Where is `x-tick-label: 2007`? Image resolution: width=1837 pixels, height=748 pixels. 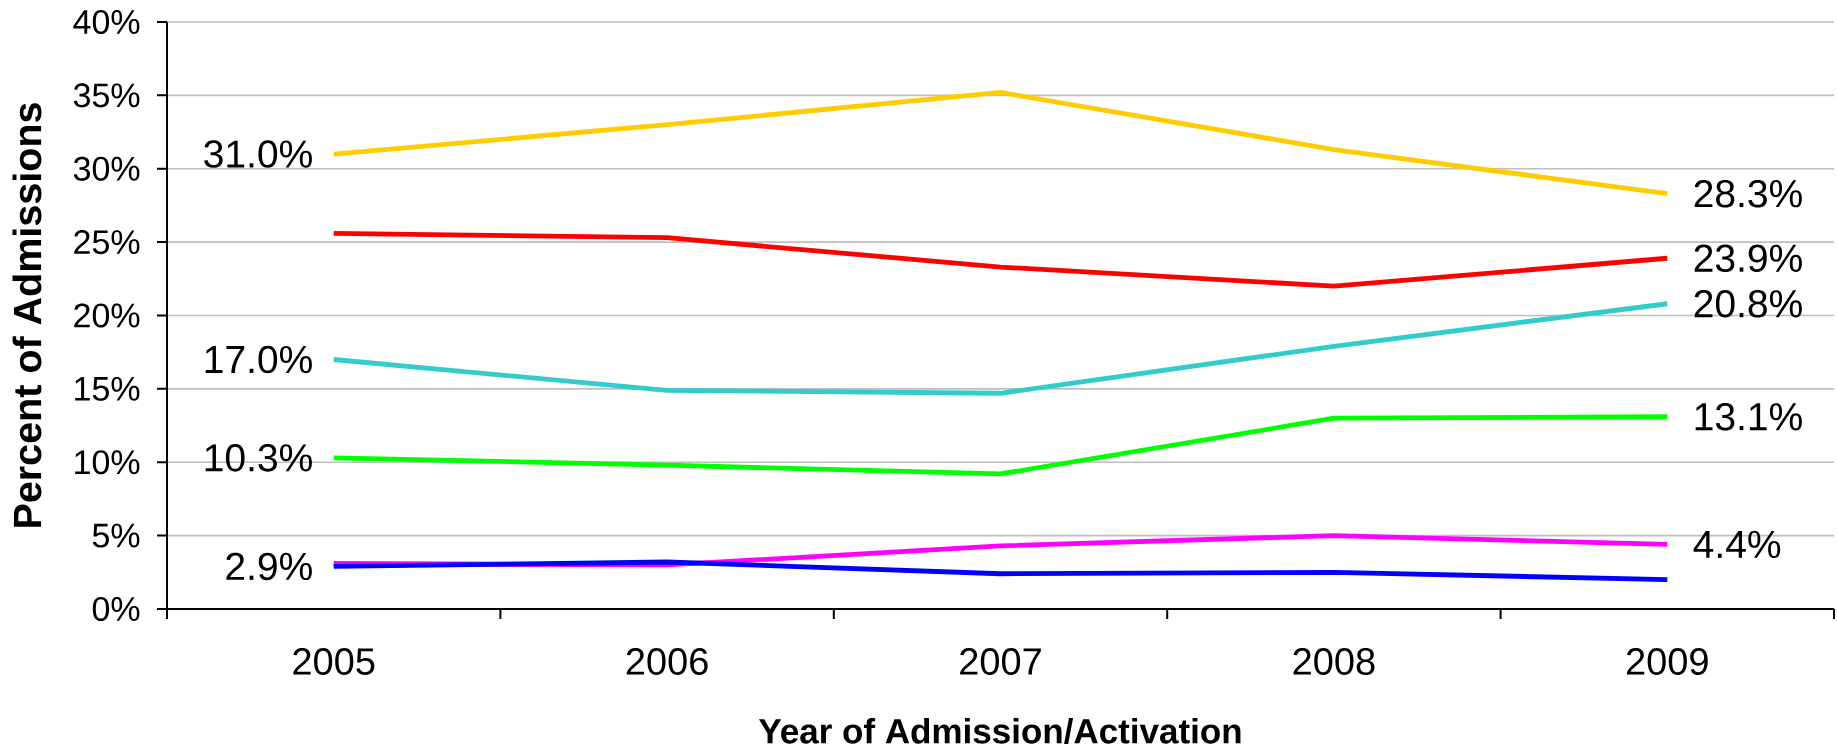 x-tick-label: 2007 is located at coordinates (1000, 661).